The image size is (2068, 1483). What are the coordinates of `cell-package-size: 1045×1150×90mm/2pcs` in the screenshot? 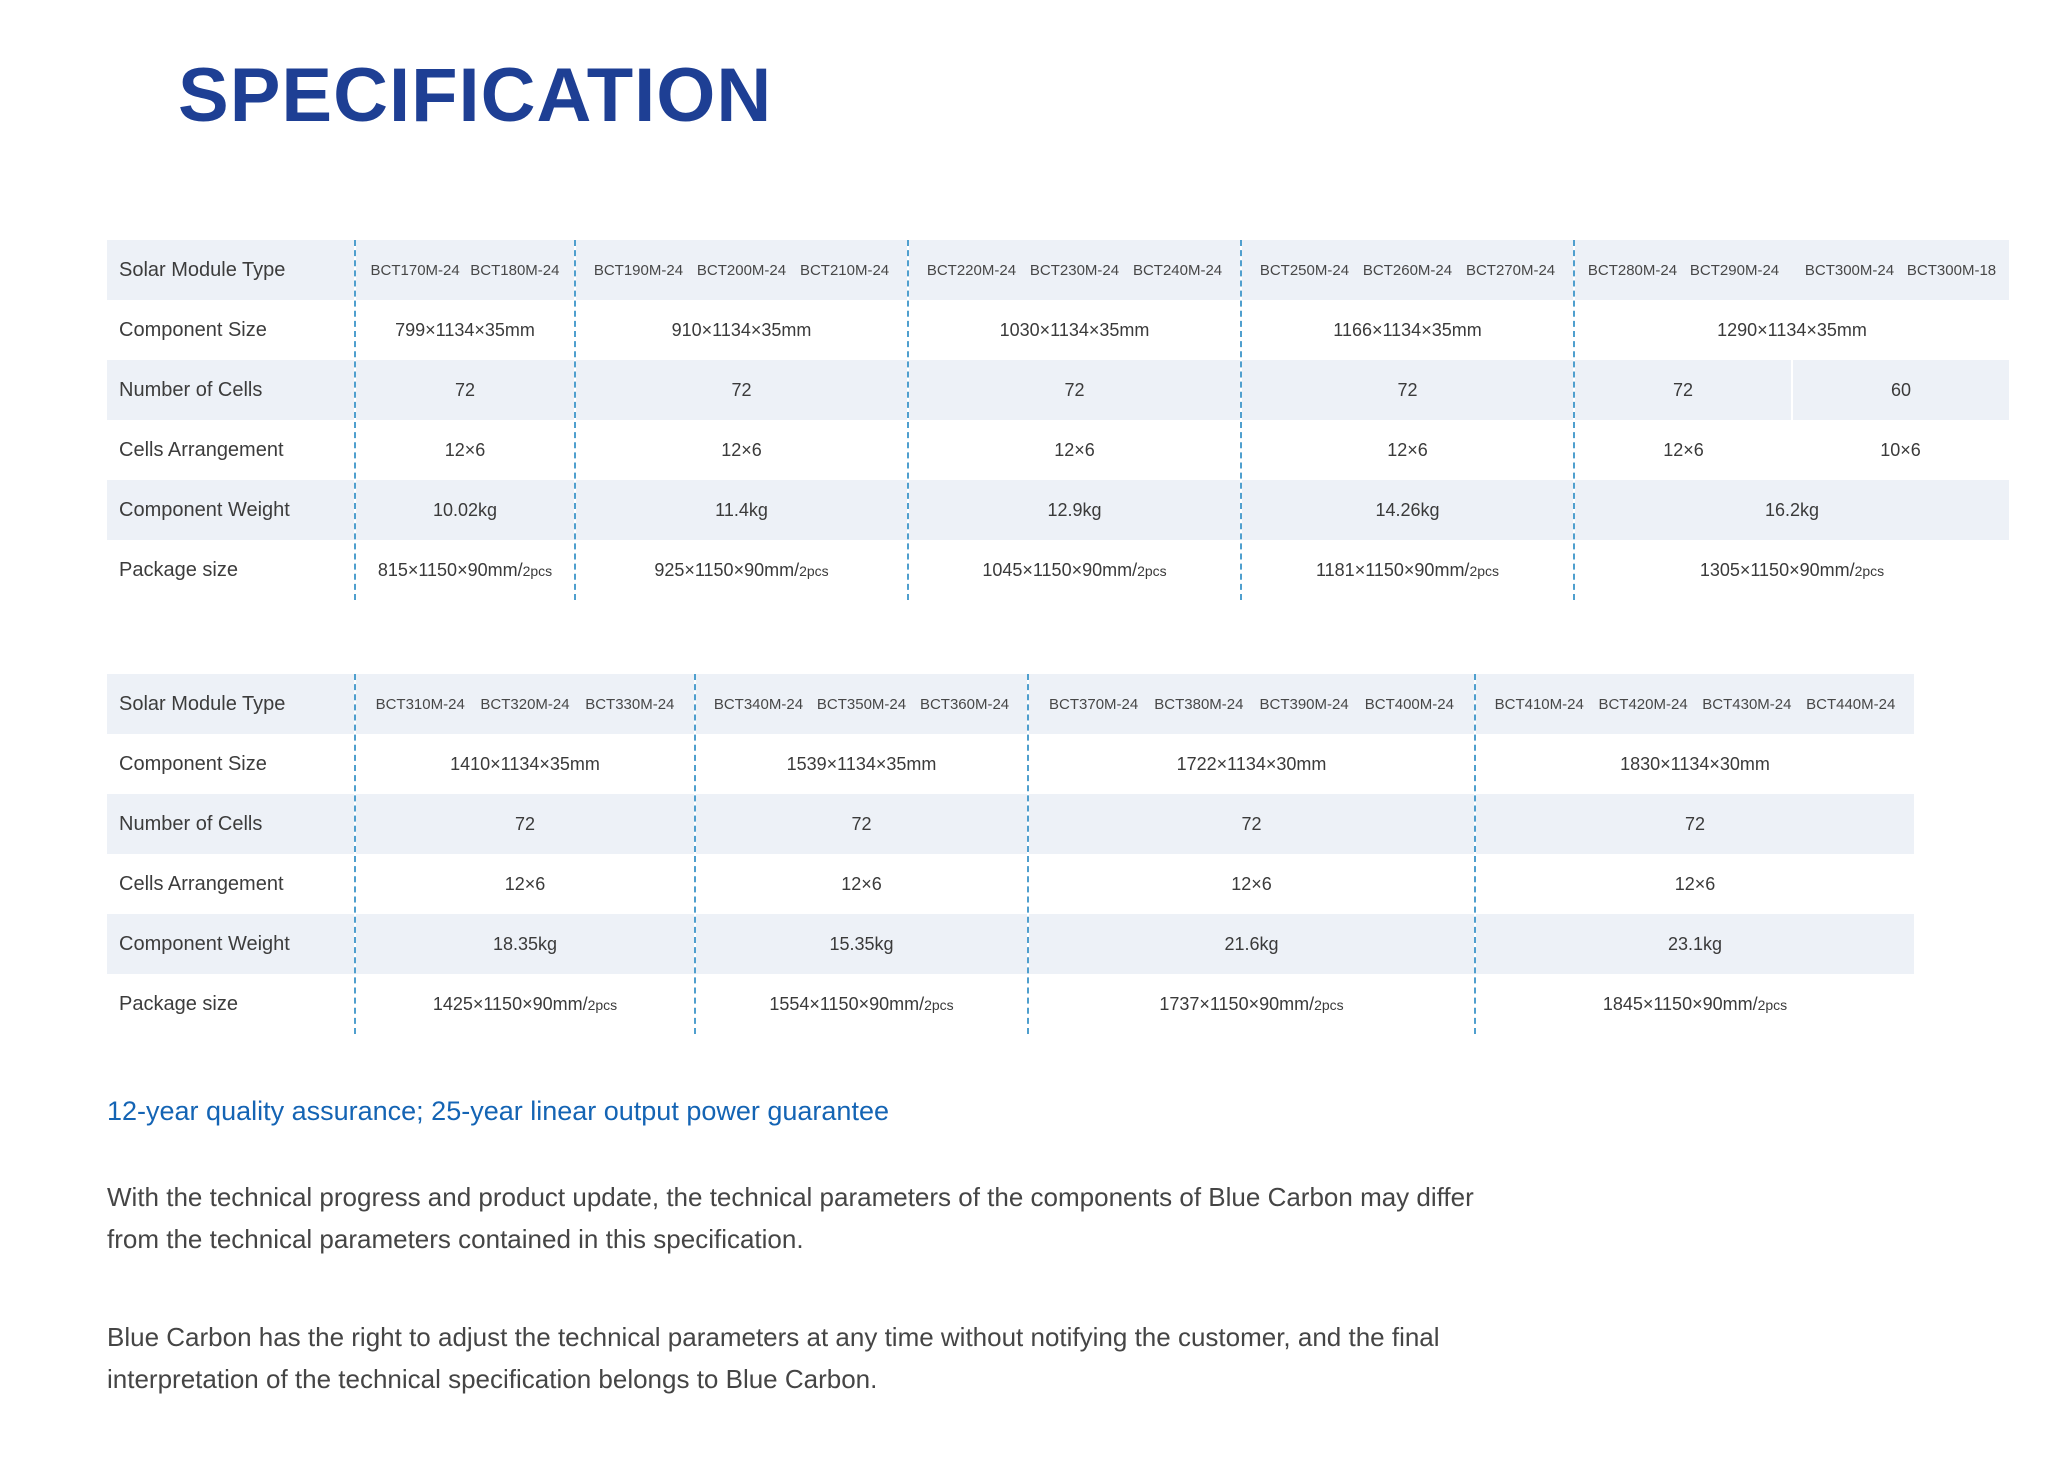 It's located at (1074, 570).